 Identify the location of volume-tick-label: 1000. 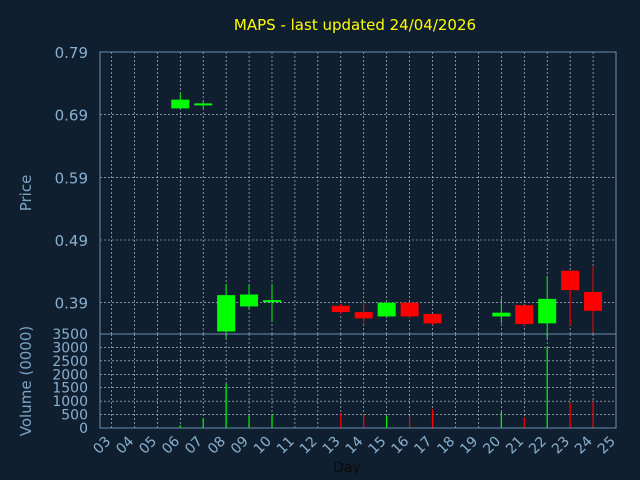
(70, 402).